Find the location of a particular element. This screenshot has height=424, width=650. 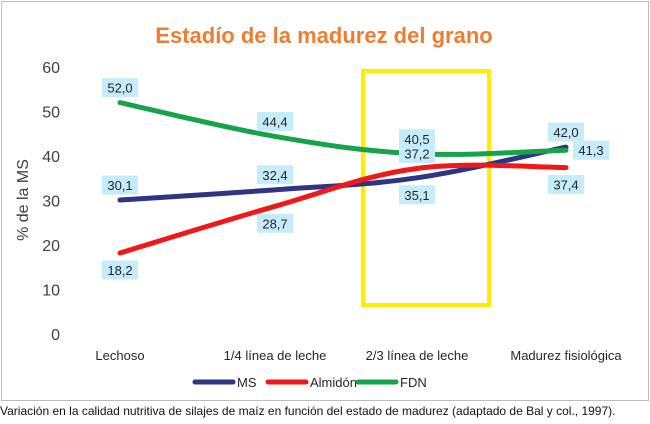

data-label-text: 37,4 is located at coordinates (565, 185).